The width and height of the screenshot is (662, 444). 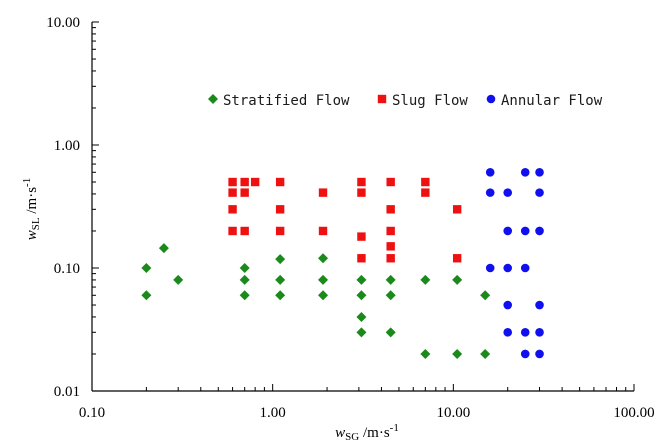 I want to click on legend-label: Annular Flow, so click(x=552, y=101).